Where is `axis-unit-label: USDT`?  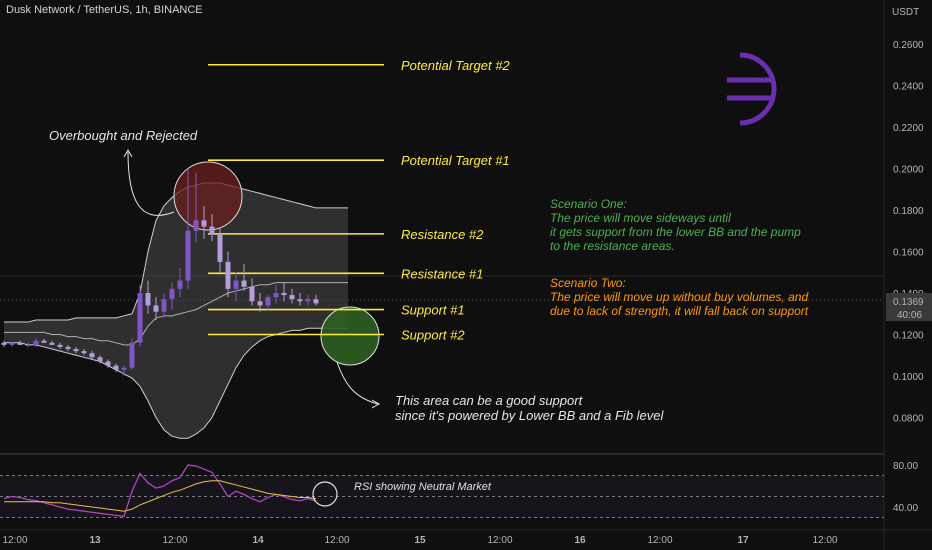
axis-unit-label: USDT is located at coordinates (905, 12).